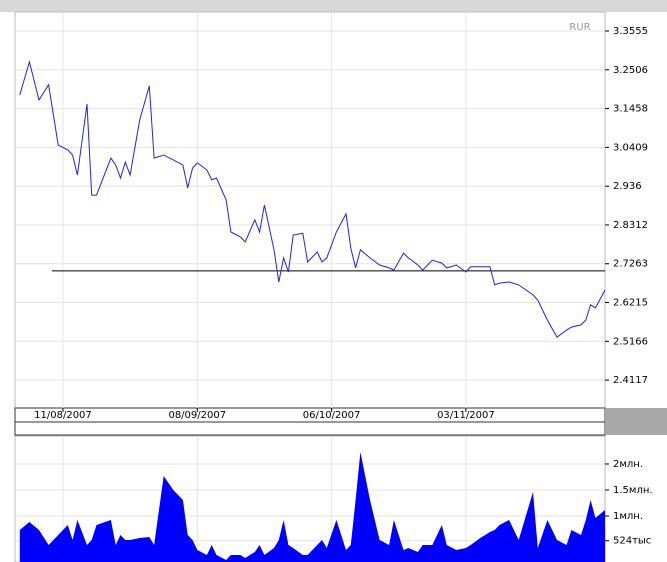 This screenshot has width=667, height=562. Describe the element at coordinates (630, 147) in the screenshot. I see `y-tick-label: 3.0409` at that location.